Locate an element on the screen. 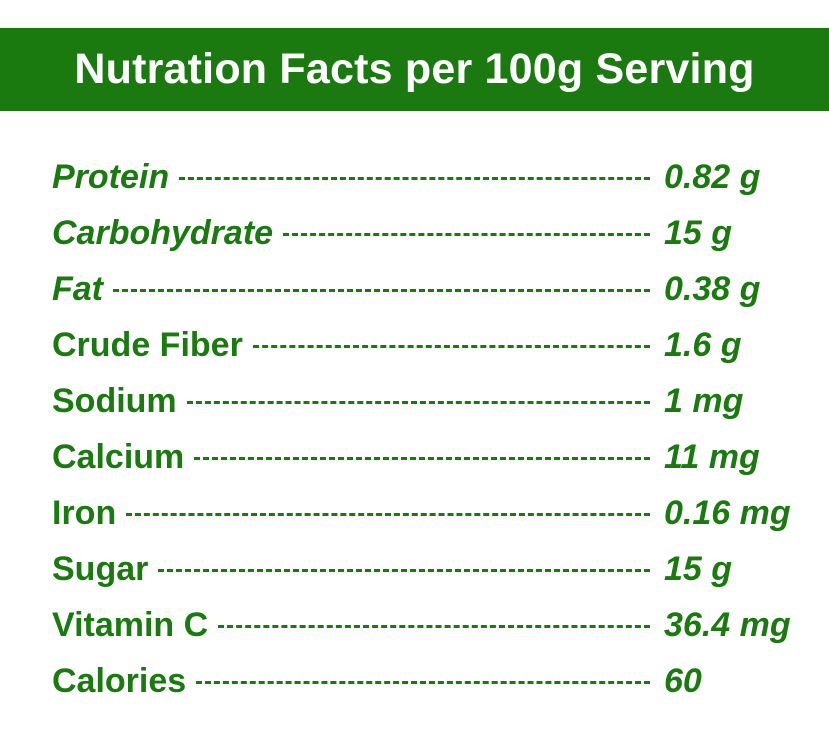 This screenshot has width=829, height=740. title-banner: Nutration Facts per 100g Serving is located at coordinates (414, 69).